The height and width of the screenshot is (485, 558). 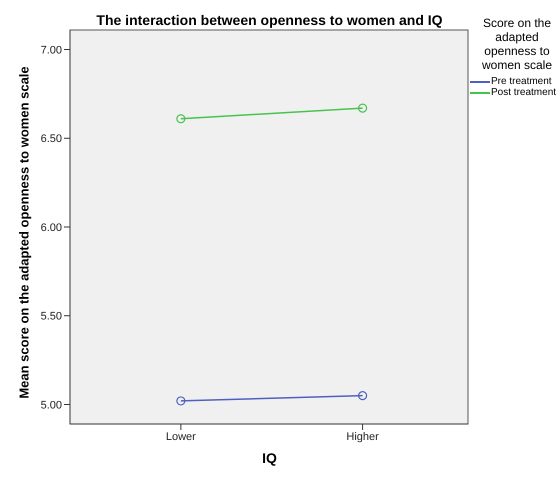 I want to click on chart-title: The interaction between openness to women and IQ, so click(x=269, y=20).